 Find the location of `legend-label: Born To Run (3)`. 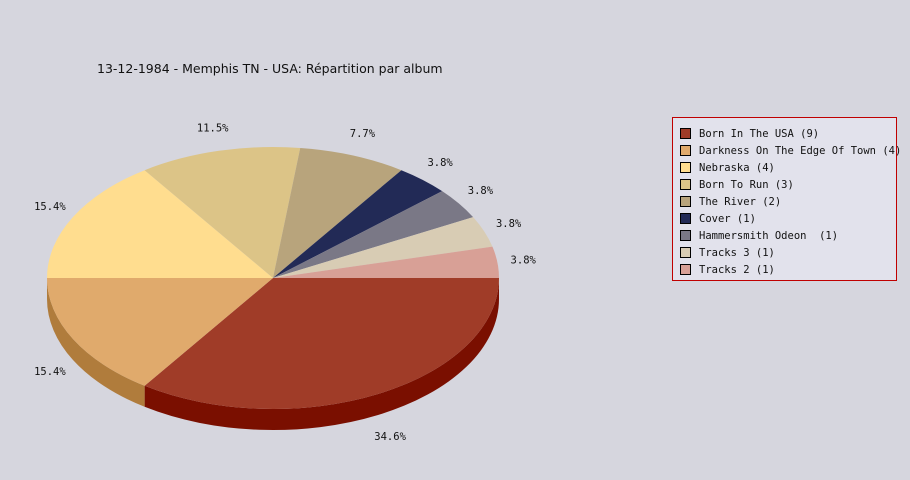

legend-label: Born To Run (3) is located at coordinates (746, 184).